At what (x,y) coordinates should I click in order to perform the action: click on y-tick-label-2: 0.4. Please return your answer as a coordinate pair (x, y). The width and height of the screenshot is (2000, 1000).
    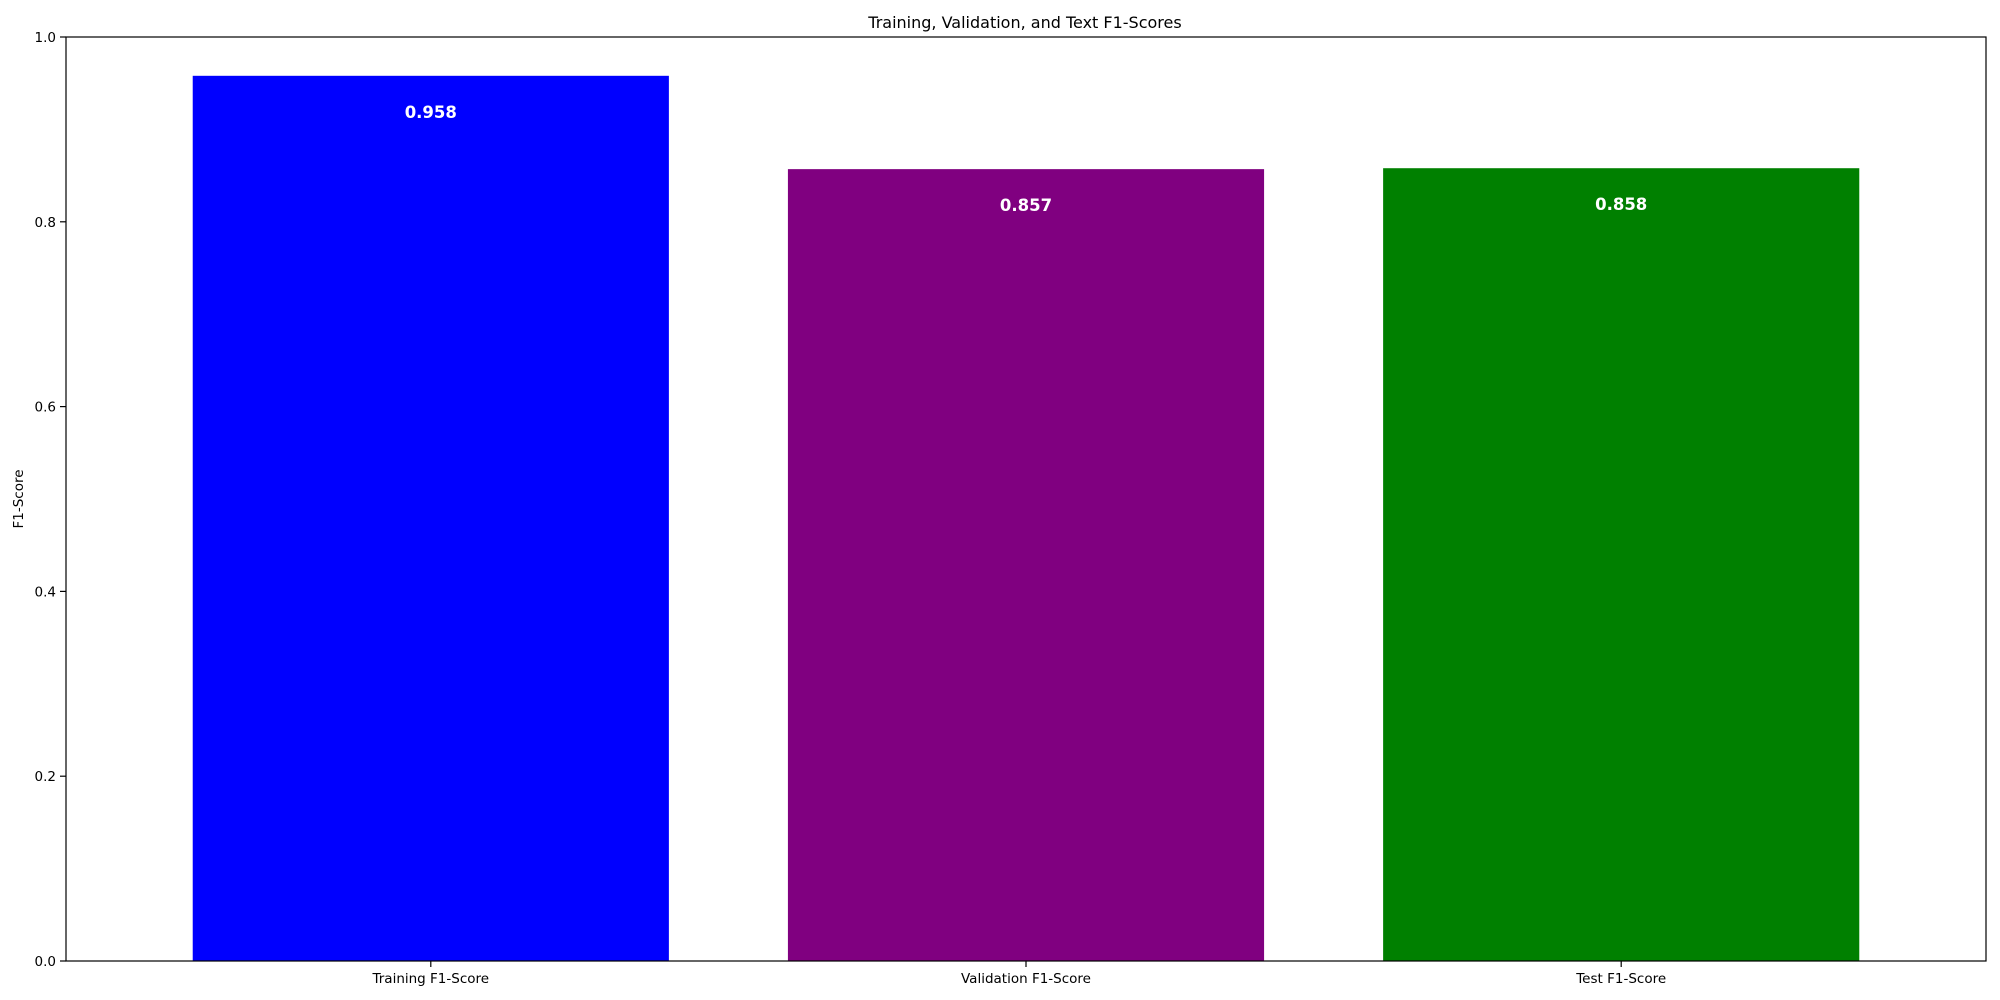
    Looking at the image, I should click on (45, 592).